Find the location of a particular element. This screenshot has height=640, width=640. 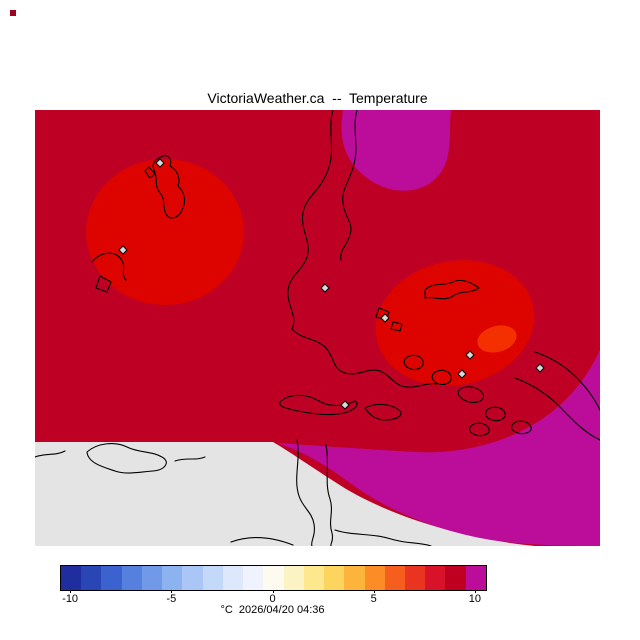

tick-label: -10 is located at coordinates (70, 599).